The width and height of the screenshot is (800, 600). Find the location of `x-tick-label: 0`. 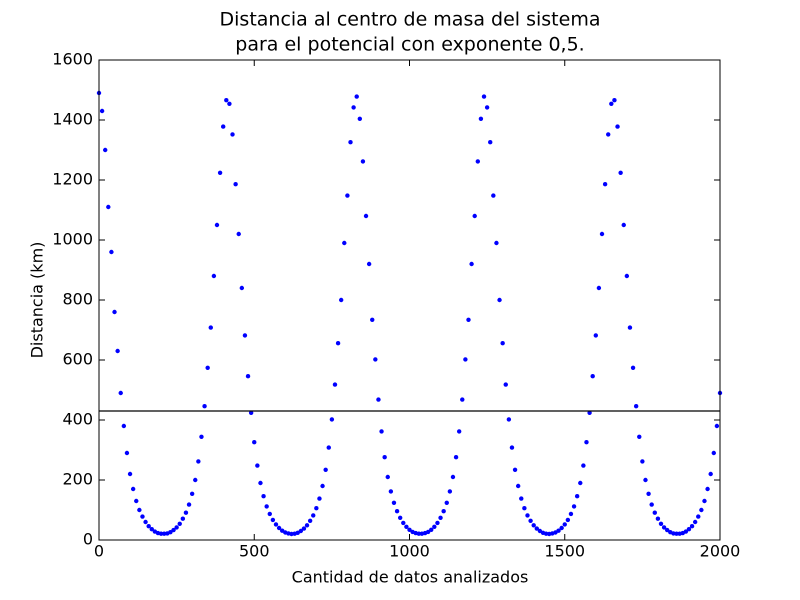

x-tick-label: 0 is located at coordinates (99, 551).